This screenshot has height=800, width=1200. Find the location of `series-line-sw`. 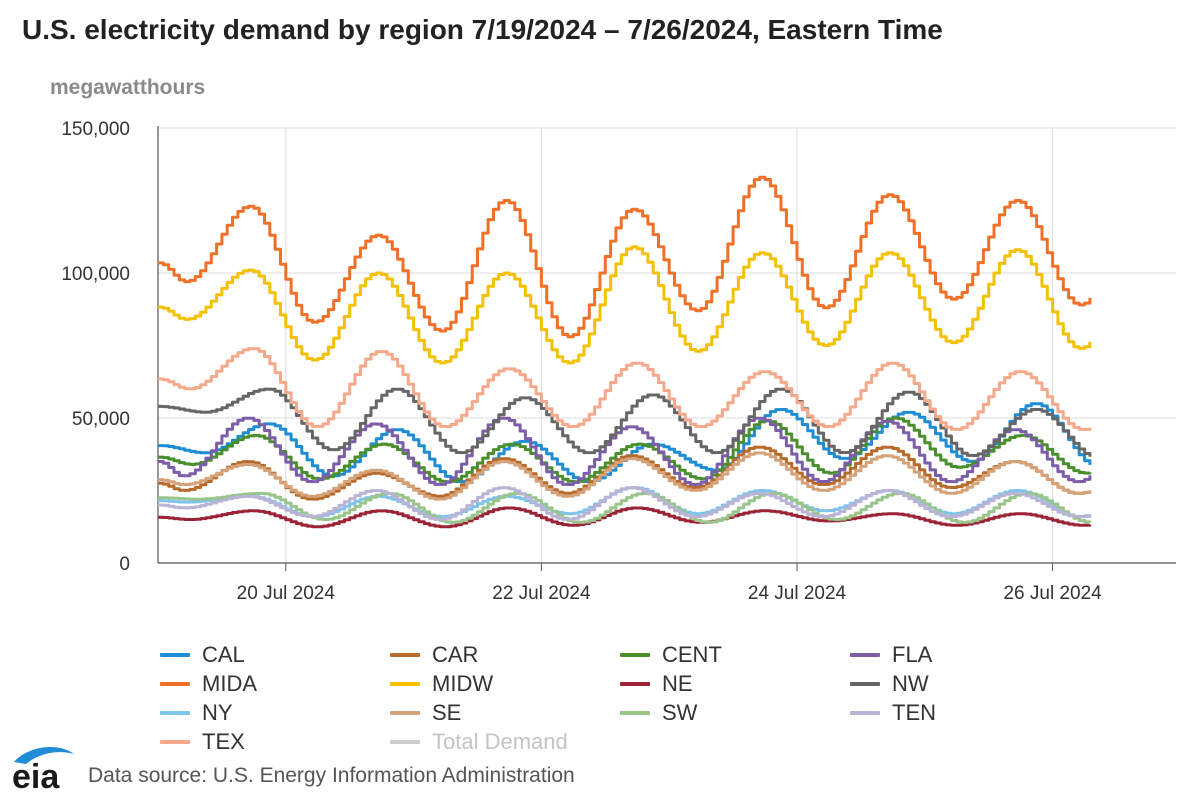

series-line-sw is located at coordinates (625, 507).